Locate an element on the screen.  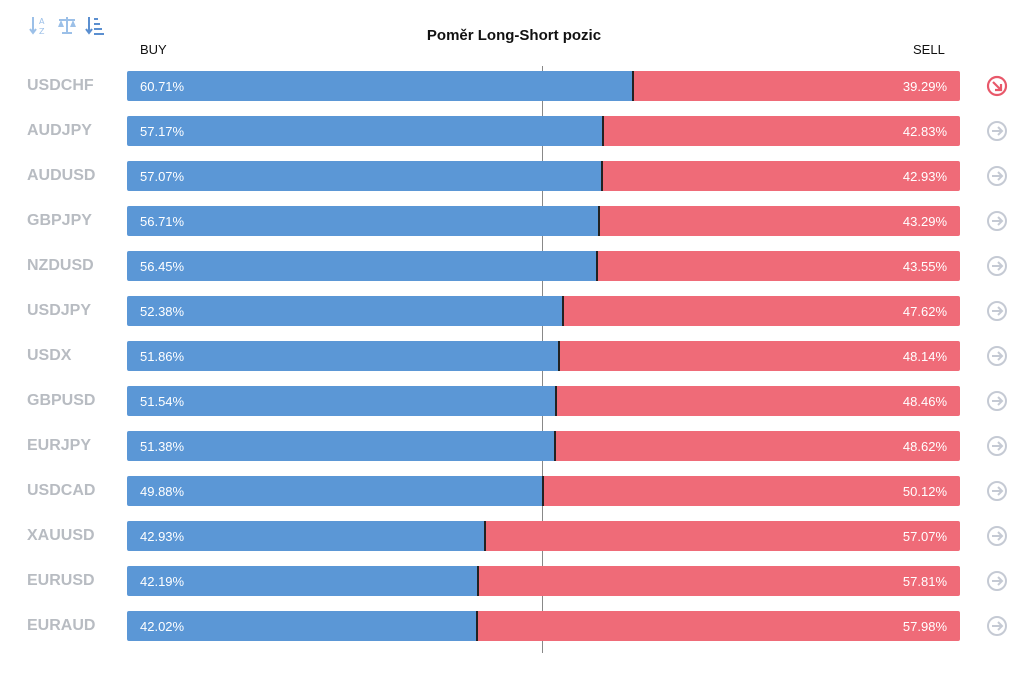
sell-value-label: 50.12% is located at coordinates (924, 491).